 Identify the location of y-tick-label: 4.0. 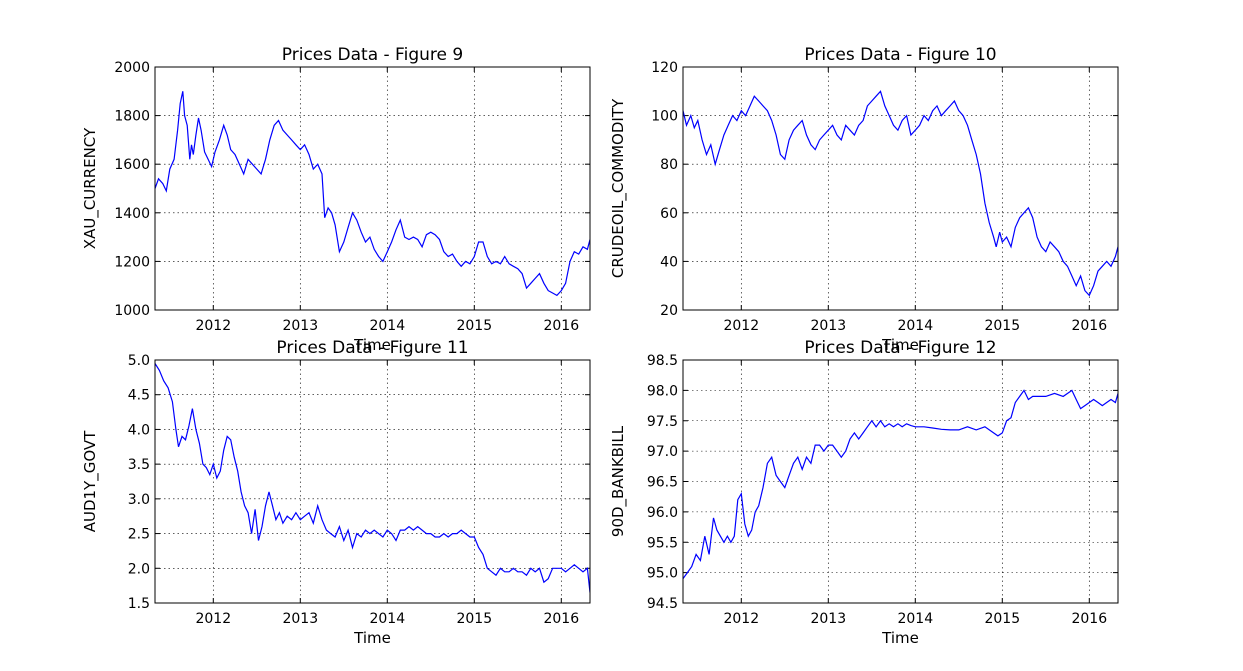
(139, 430).